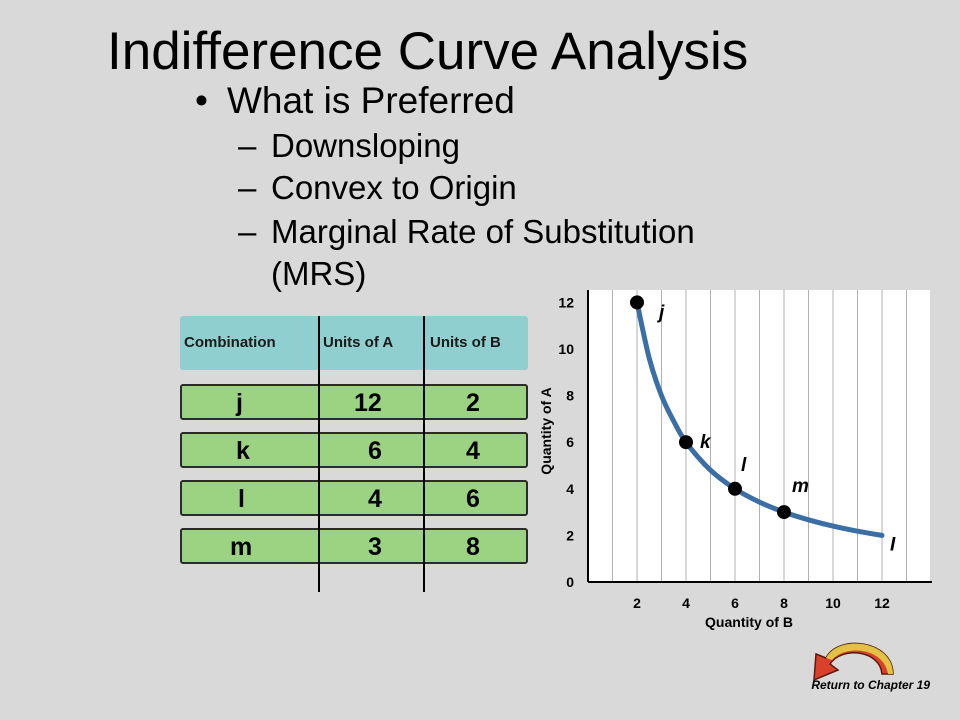  Describe the element at coordinates (735, 488) in the screenshot. I see `point-l` at that location.